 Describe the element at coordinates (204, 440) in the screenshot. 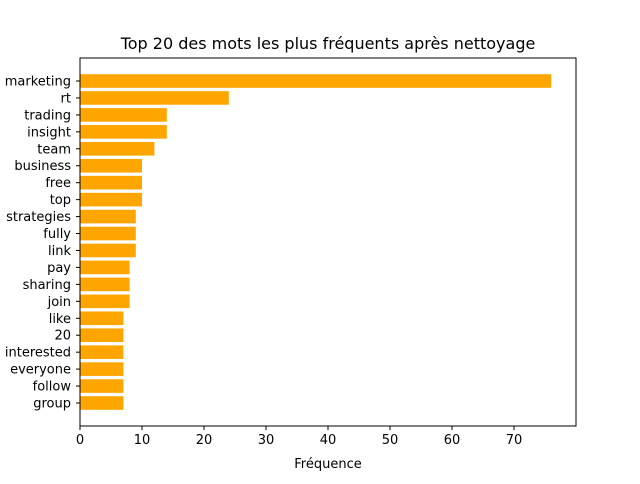

I see `x-tick-label: 20` at that location.